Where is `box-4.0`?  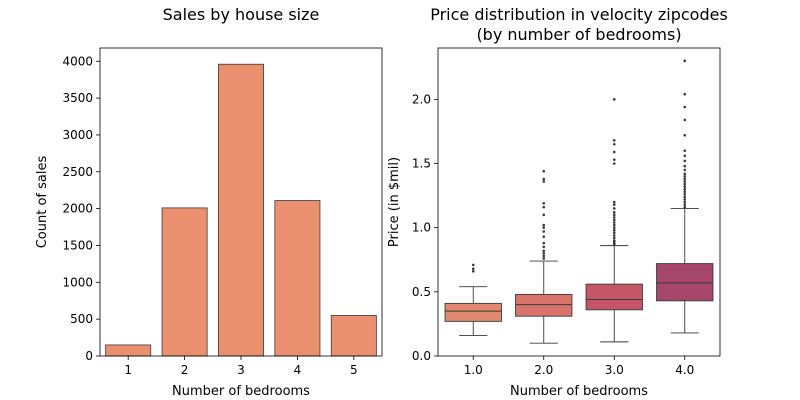 box-4.0 is located at coordinates (685, 196).